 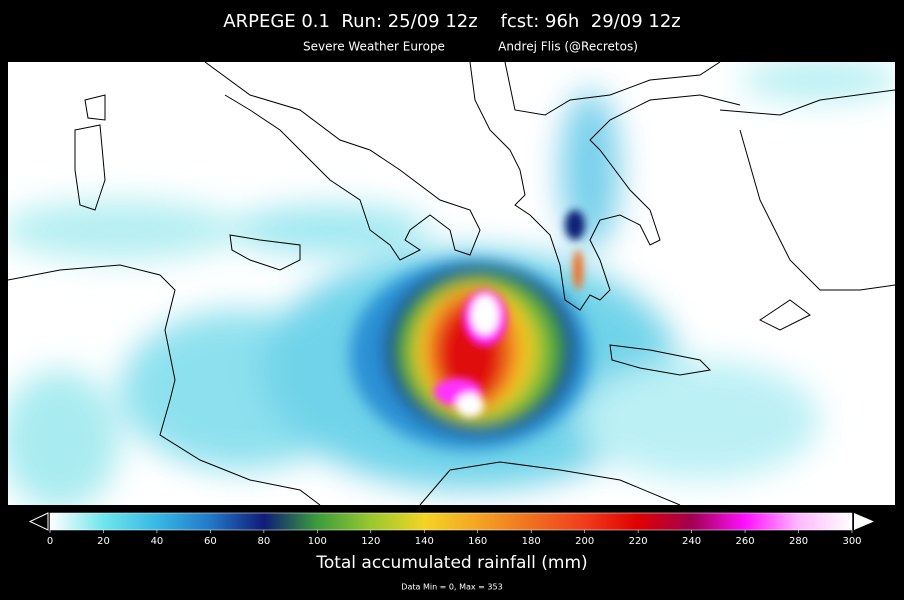 I want to click on tick-label: 40, so click(x=157, y=541).